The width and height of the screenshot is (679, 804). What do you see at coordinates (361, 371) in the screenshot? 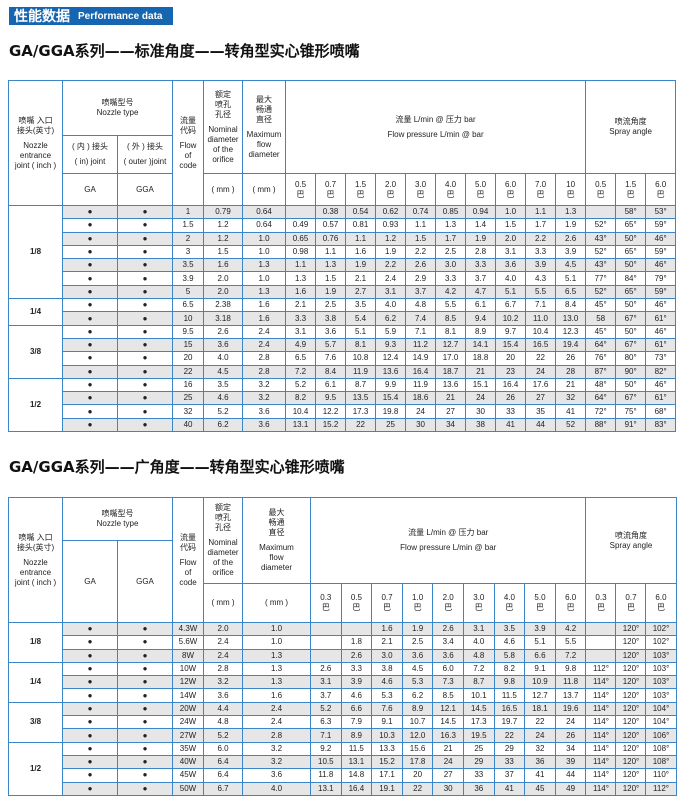
I see `flow-value: 11.9` at bounding box center [361, 371].